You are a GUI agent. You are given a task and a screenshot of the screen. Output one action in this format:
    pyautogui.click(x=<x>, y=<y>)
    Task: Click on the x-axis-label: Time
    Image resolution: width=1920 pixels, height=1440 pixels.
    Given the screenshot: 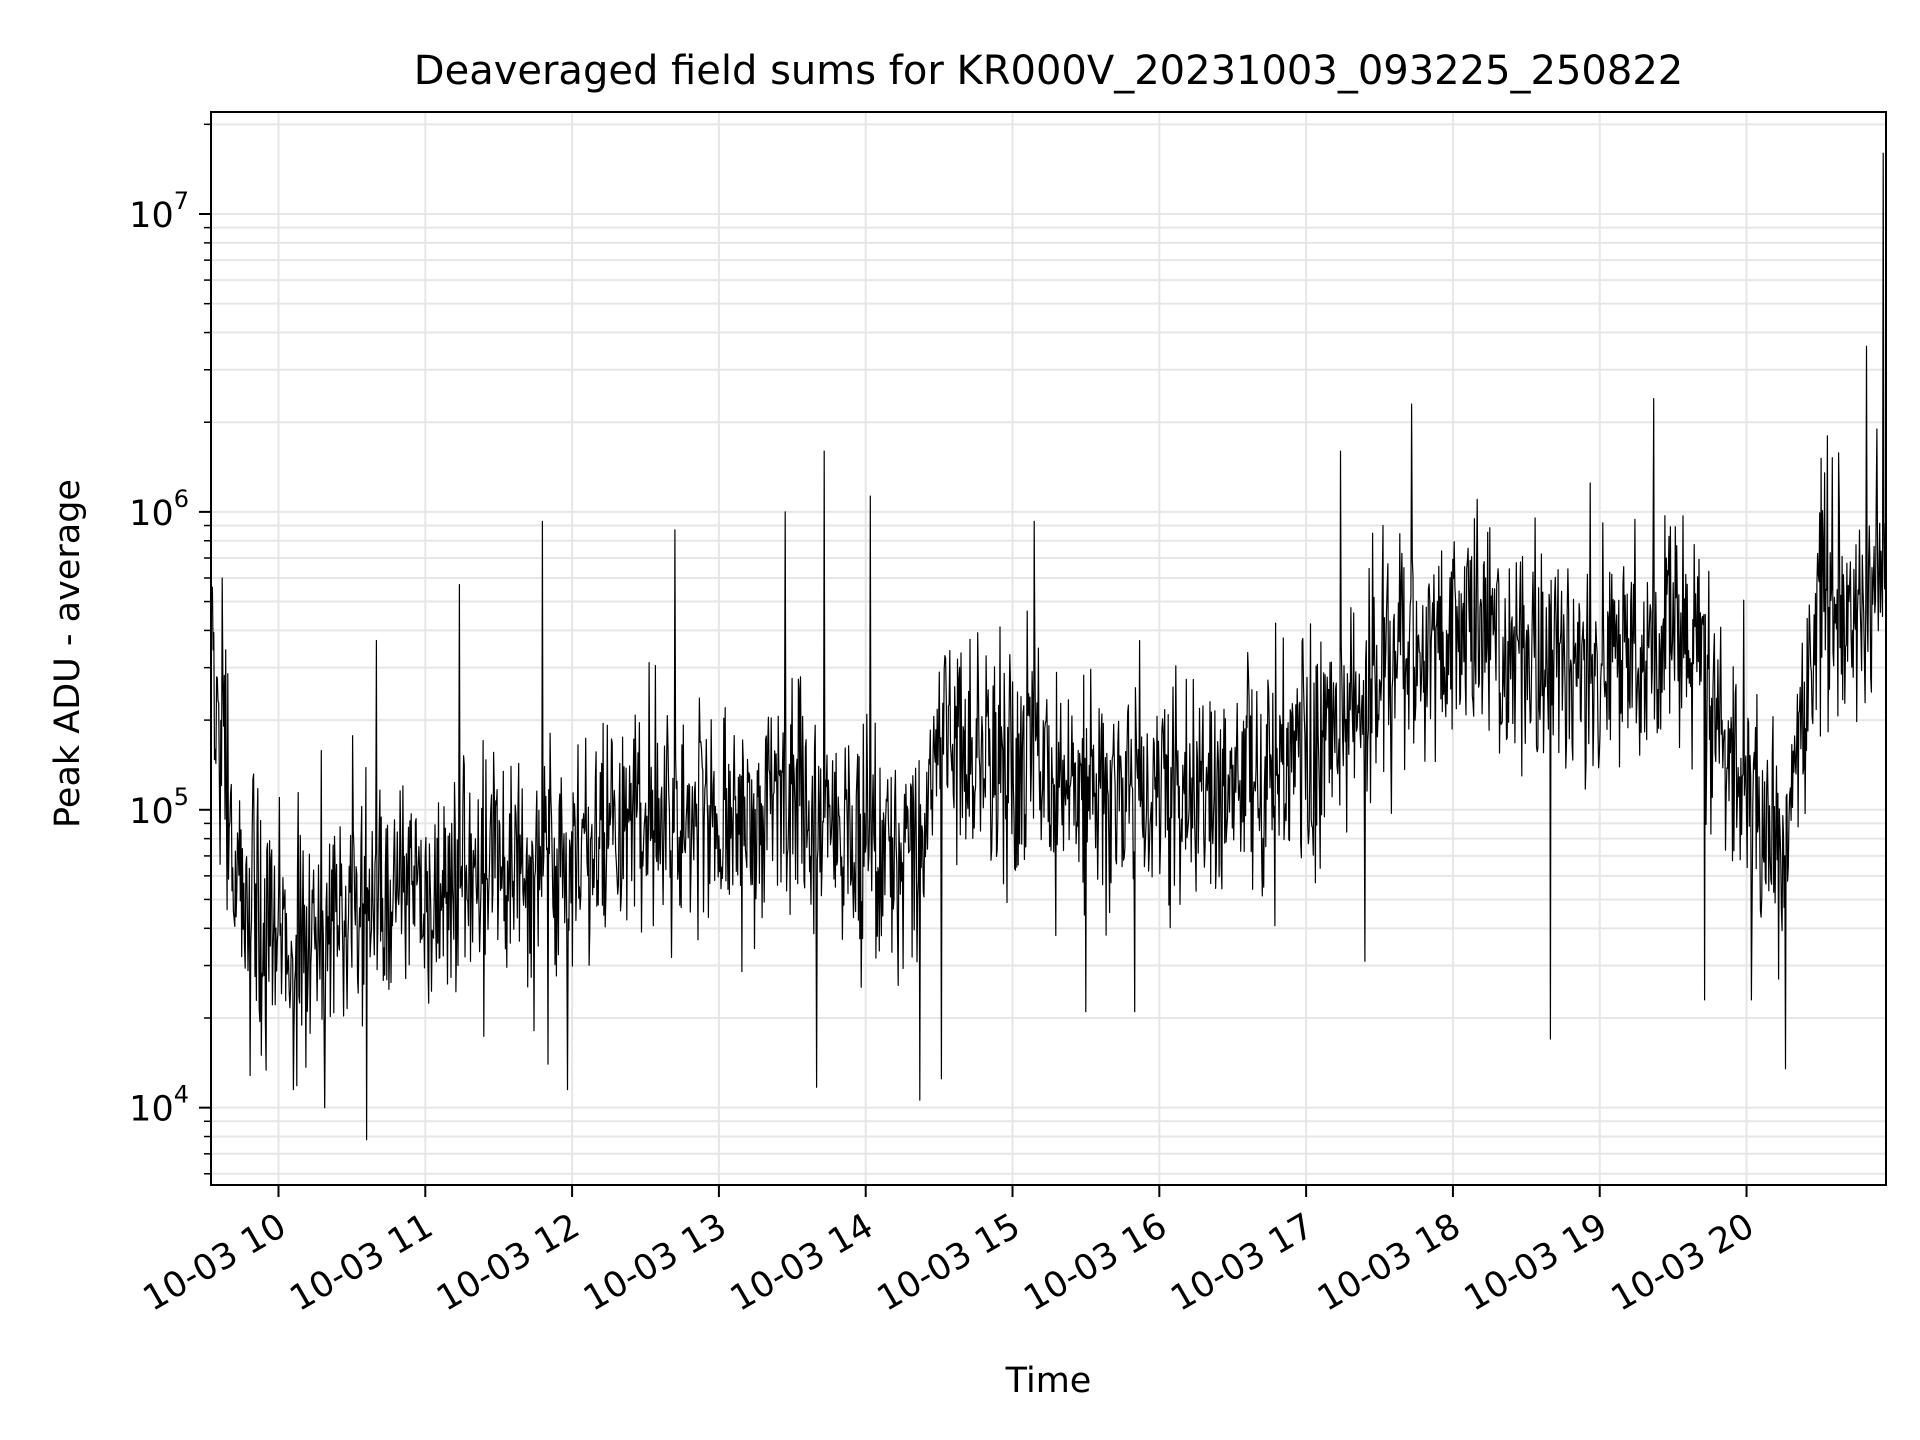 What is the action you would take?
    pyautogui.click(x=1048, y=1381)
    